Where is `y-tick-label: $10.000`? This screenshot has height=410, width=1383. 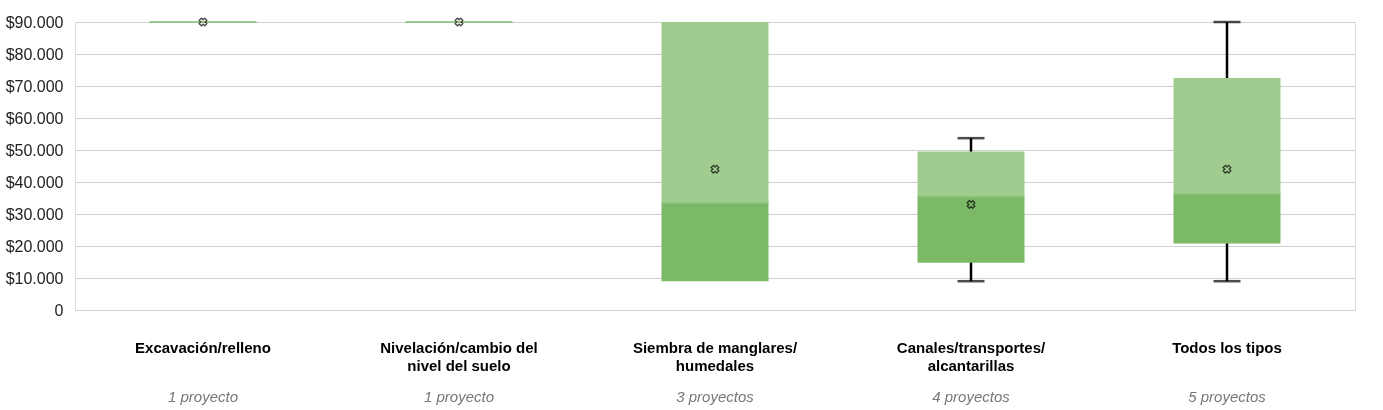 y-tick-label: $10.000 is located at coordinates (34, 278).